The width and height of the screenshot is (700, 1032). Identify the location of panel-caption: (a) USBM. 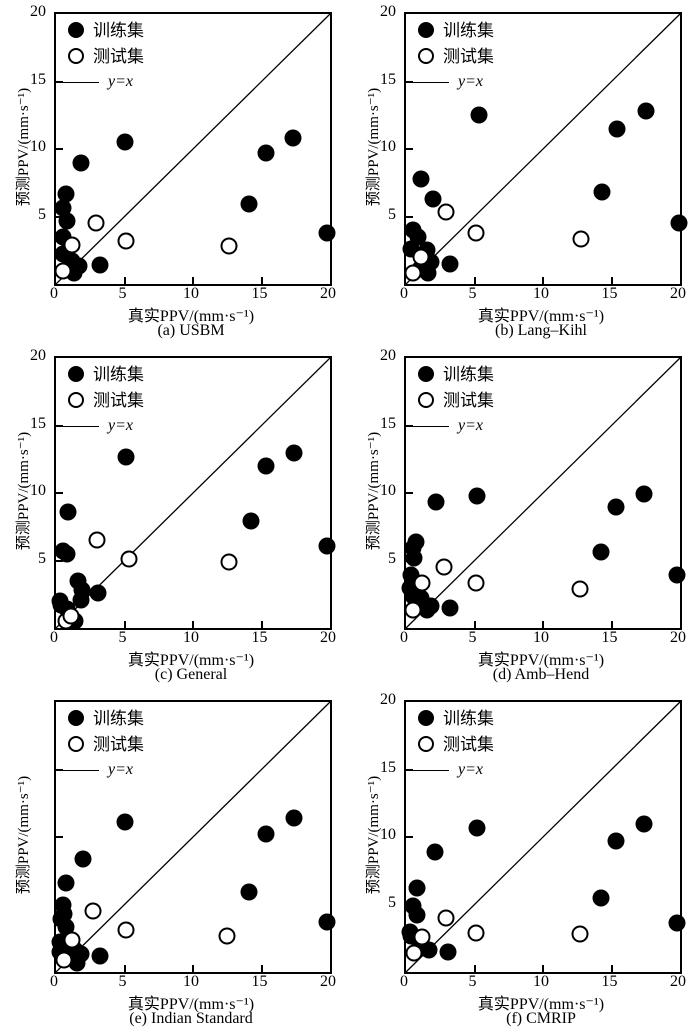
(191, 330).